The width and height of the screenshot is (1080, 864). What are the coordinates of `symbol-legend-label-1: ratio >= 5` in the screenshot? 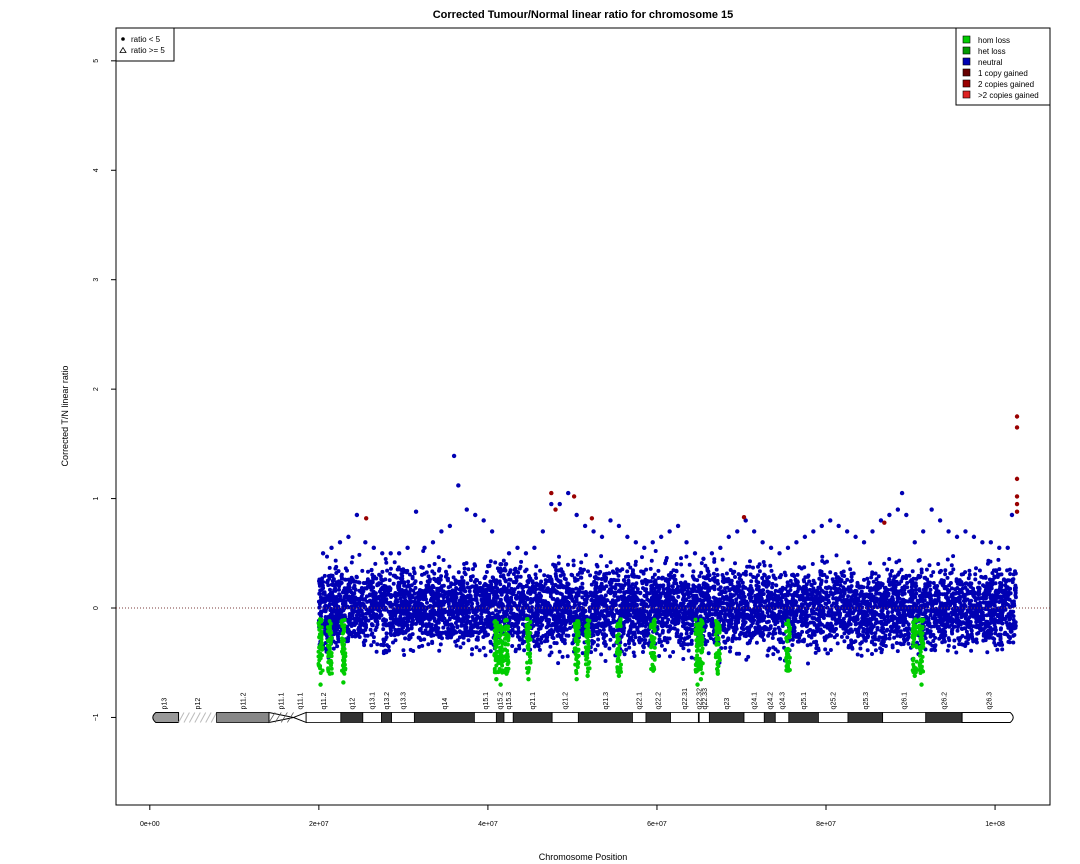 It's located at (148, 50).